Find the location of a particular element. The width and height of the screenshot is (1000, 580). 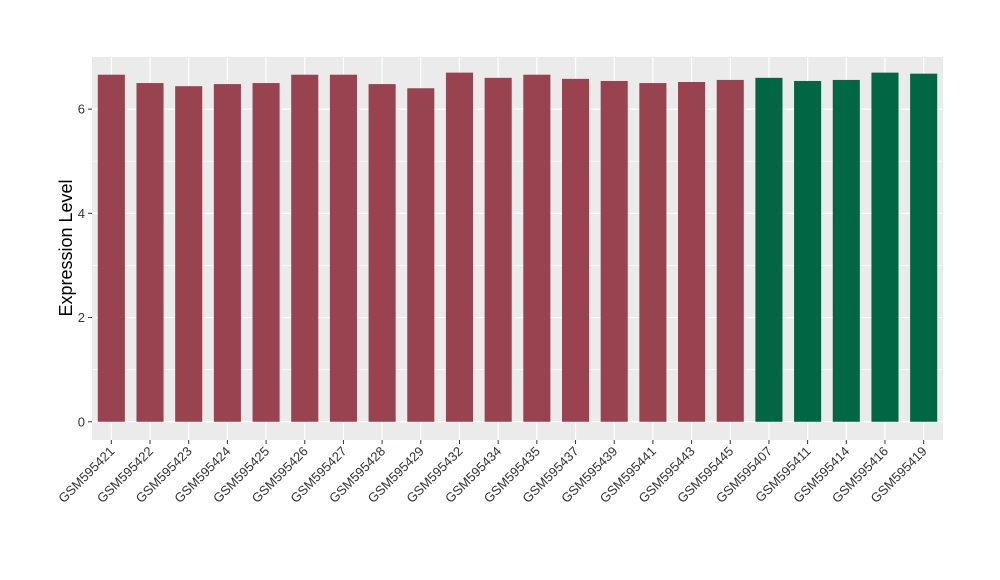

bar-GSM595429 is located at coordinates (421, 255).